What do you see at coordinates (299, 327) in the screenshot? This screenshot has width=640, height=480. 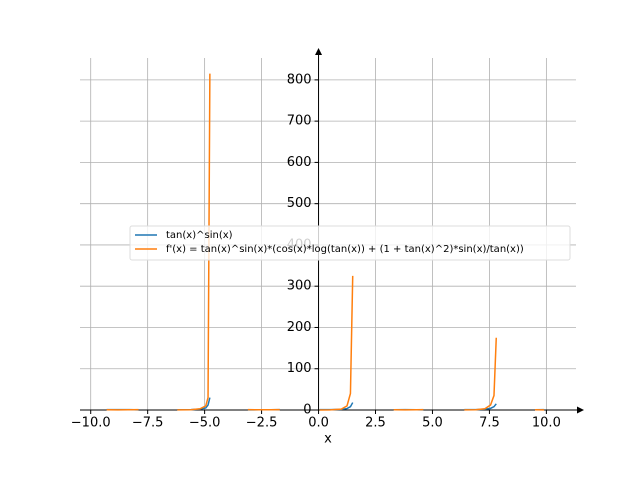 I see `y-tick-label: 200` at bounding box center [299, 327].